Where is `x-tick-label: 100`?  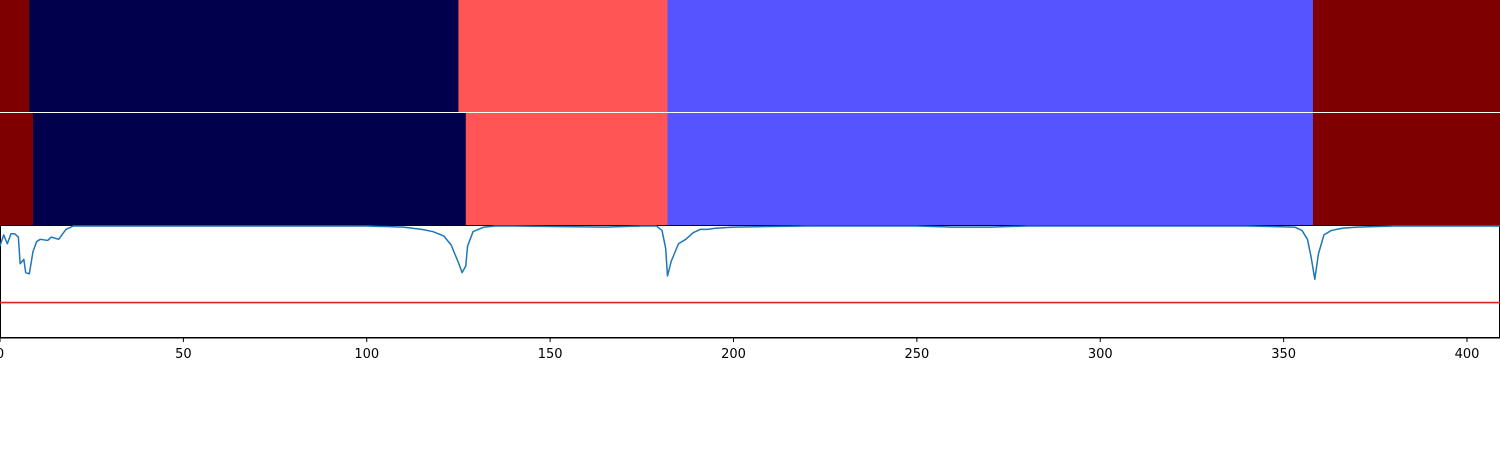
x-tick-label: 100 is located at coordinates (366, 354).